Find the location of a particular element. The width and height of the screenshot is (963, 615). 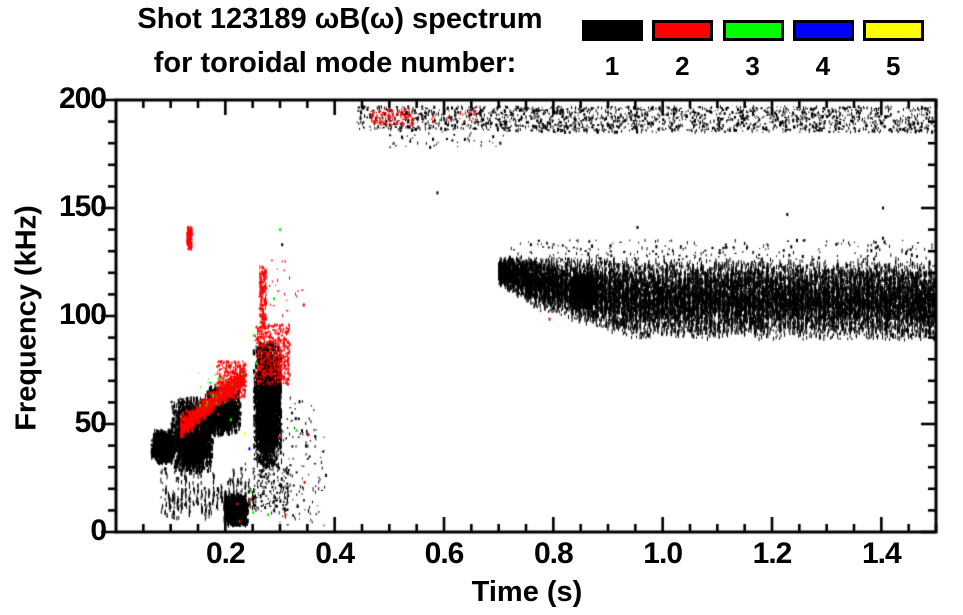

legend-mode-label-4: 4 is located at coordinates (823, 66).